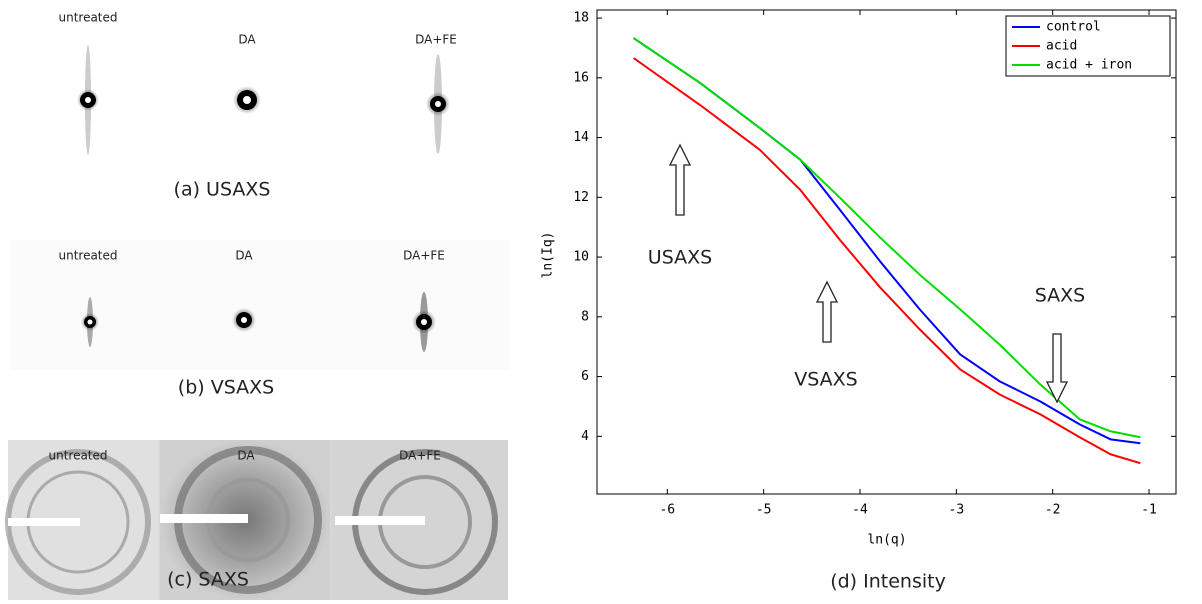  Describe the element at coordinates (260, 305) in the screenshot. I see `vsaxs-images` at that location.